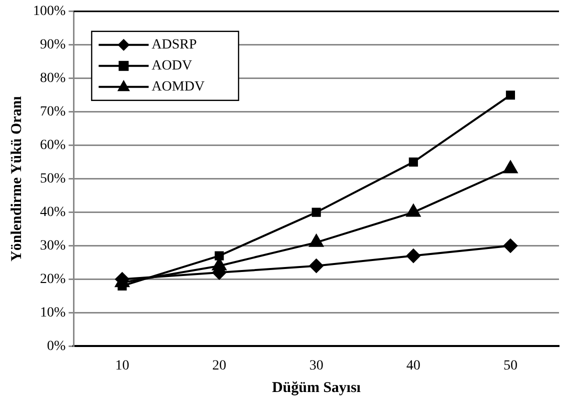 The image size is (577, 401). I want to click on x-axis-title: Düğüm Sayısı, so click(316, 388).